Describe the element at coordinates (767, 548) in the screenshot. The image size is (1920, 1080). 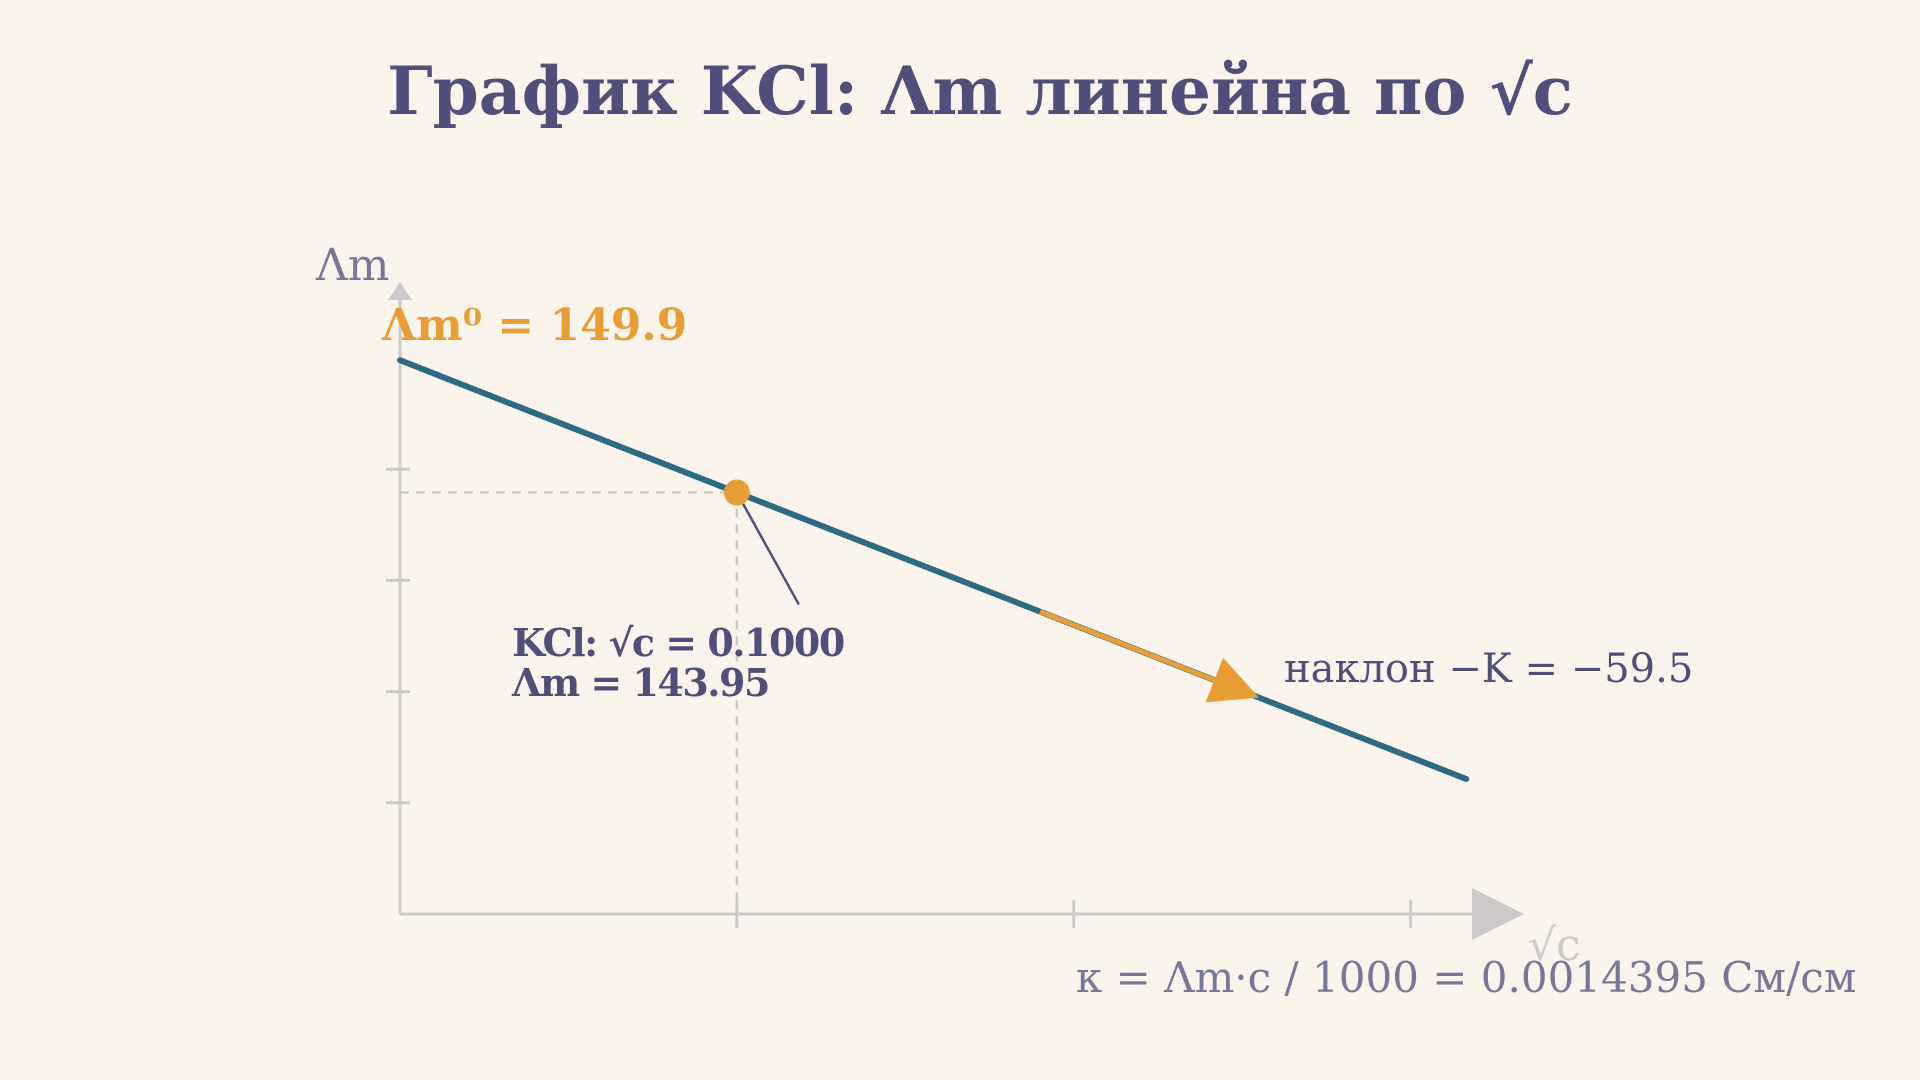
I see `annotation-leader-line` at that location.